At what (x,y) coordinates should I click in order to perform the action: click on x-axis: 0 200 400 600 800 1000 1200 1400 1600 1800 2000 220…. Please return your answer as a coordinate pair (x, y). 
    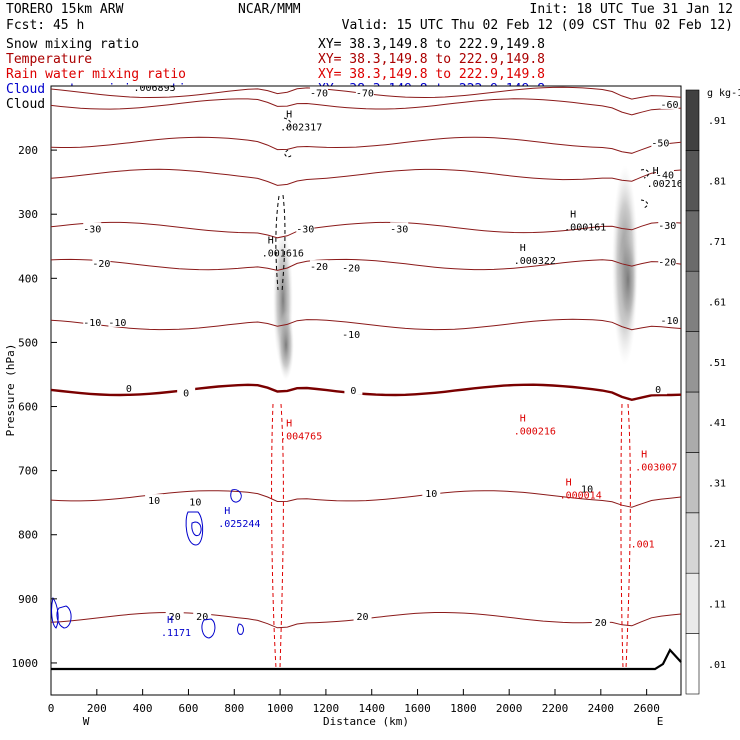
    Looking at the image, I should click on (354, 702).